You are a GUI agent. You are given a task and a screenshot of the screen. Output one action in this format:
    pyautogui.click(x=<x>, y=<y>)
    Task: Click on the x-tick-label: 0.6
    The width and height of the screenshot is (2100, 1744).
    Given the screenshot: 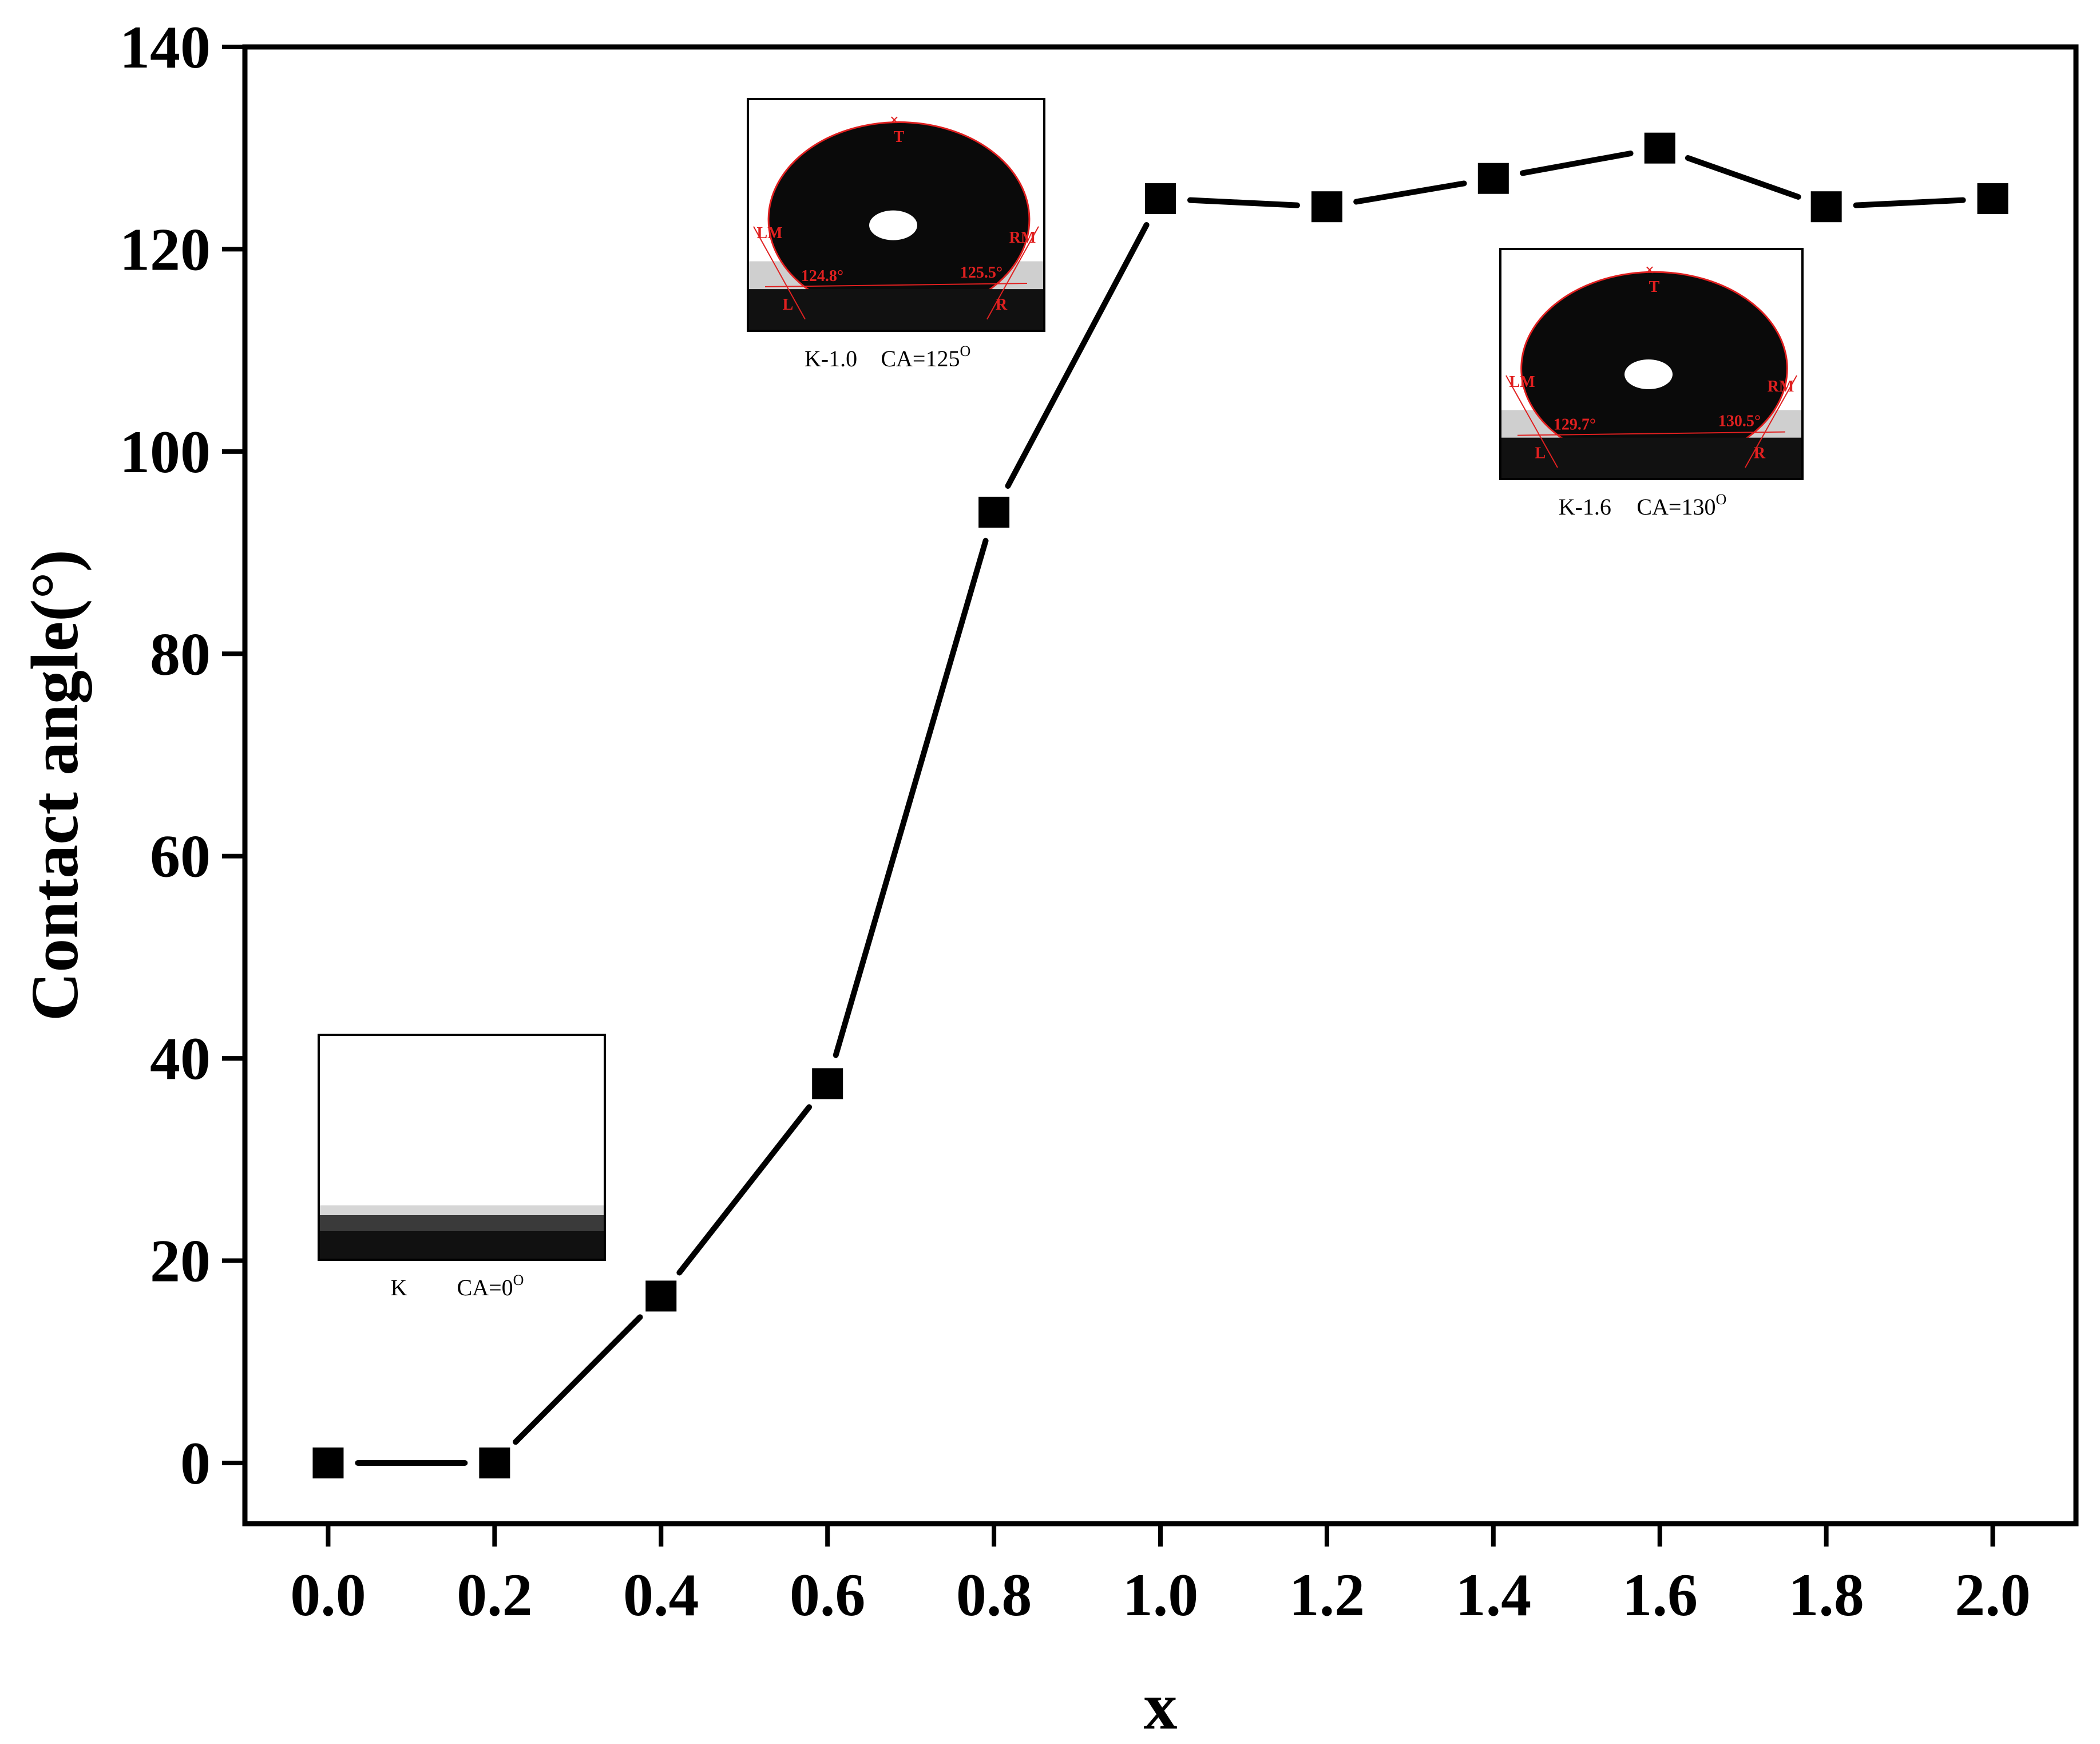 What is the action you would take?
    pyautogui.click(x=828, y=1595)
    